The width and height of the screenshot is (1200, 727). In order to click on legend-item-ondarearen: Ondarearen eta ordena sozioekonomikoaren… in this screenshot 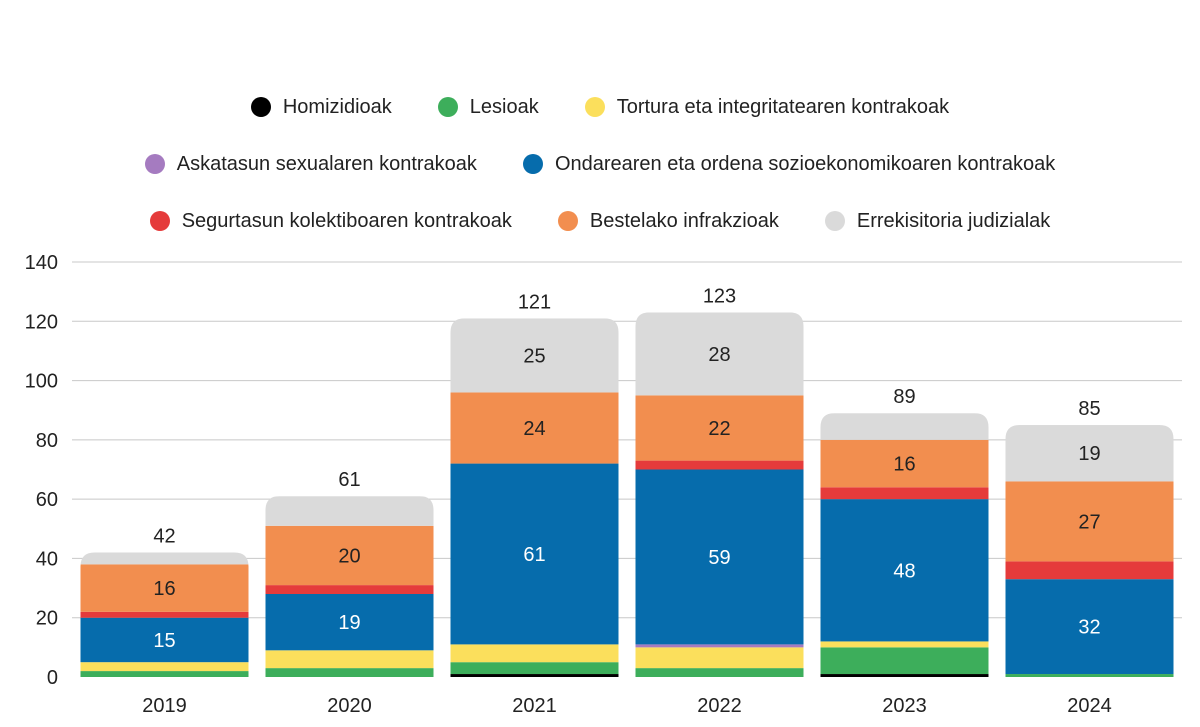, I will do `click(789, 164)`.